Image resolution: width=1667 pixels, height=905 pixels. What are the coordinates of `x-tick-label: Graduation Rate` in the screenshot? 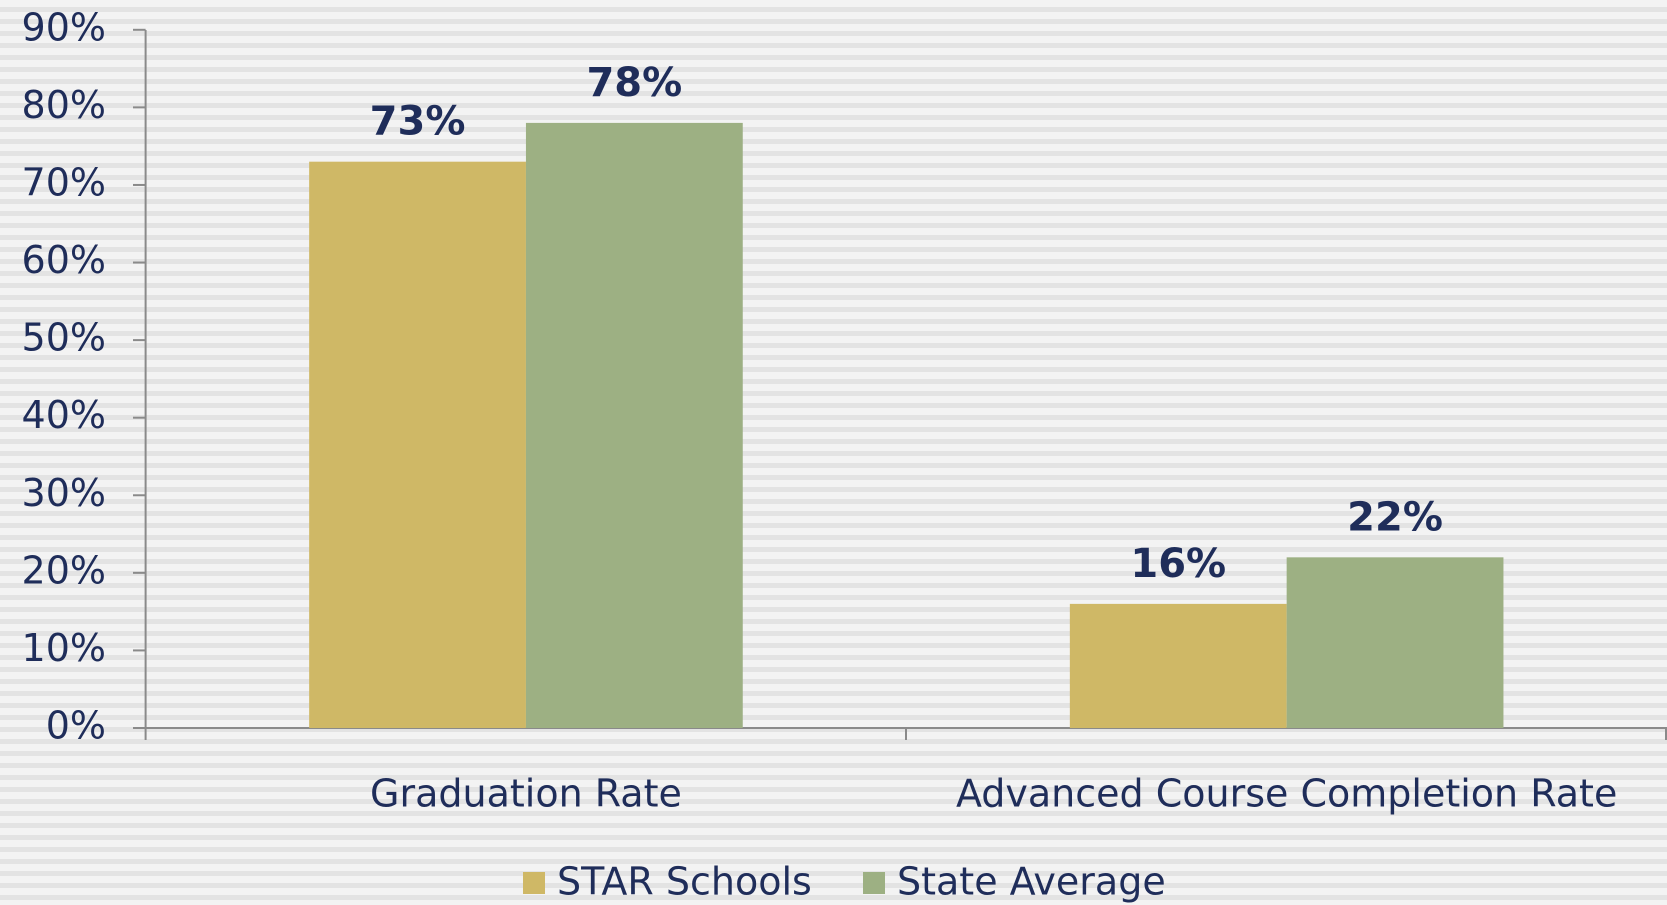 It's located at (526, 794).